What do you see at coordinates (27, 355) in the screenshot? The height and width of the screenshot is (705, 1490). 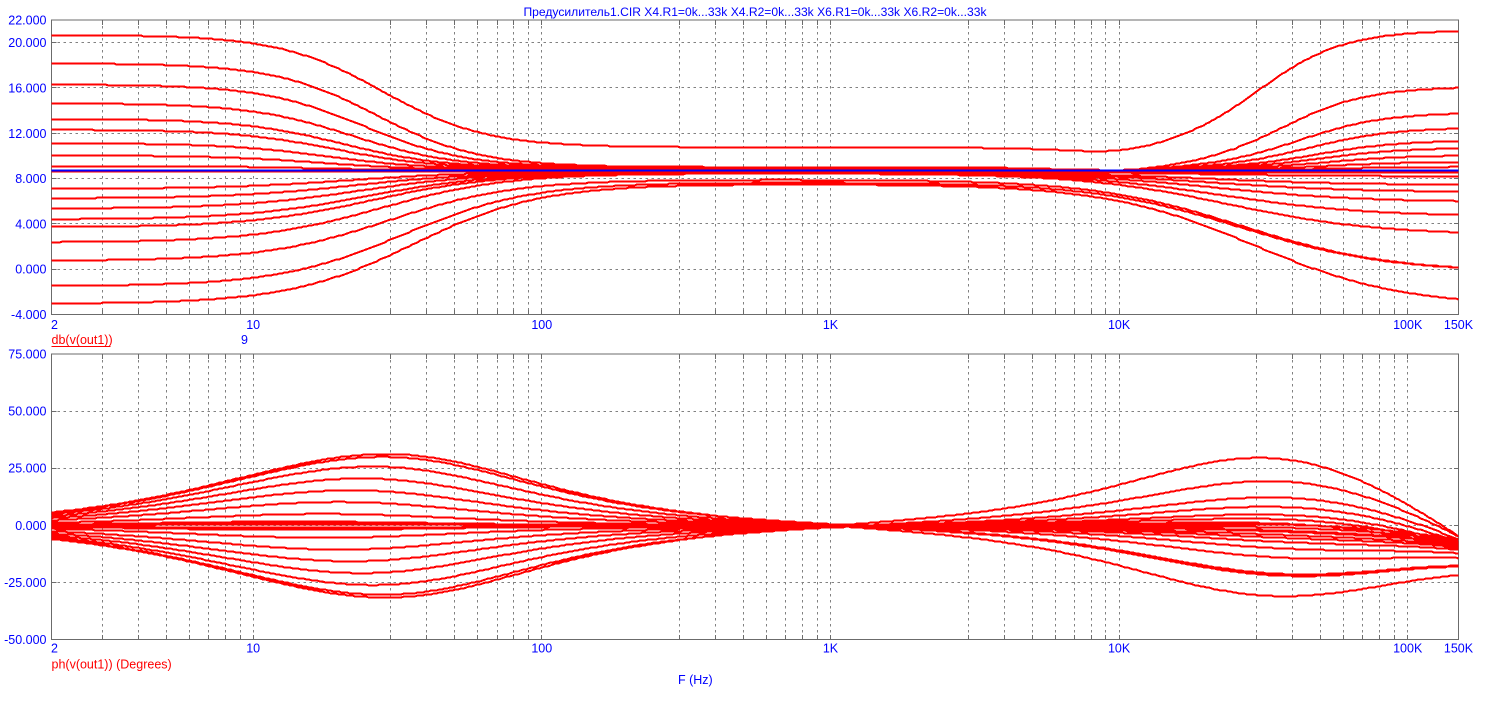 I see `svg-text: 75.000` at bounding box center [27, 355].